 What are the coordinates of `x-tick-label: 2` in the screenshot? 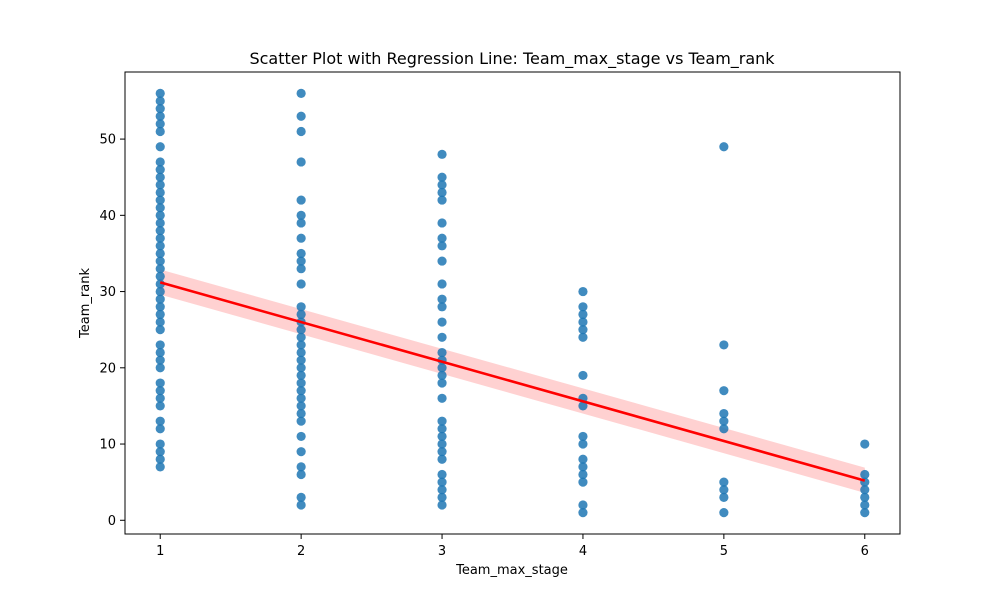 It's located at (301, 551).